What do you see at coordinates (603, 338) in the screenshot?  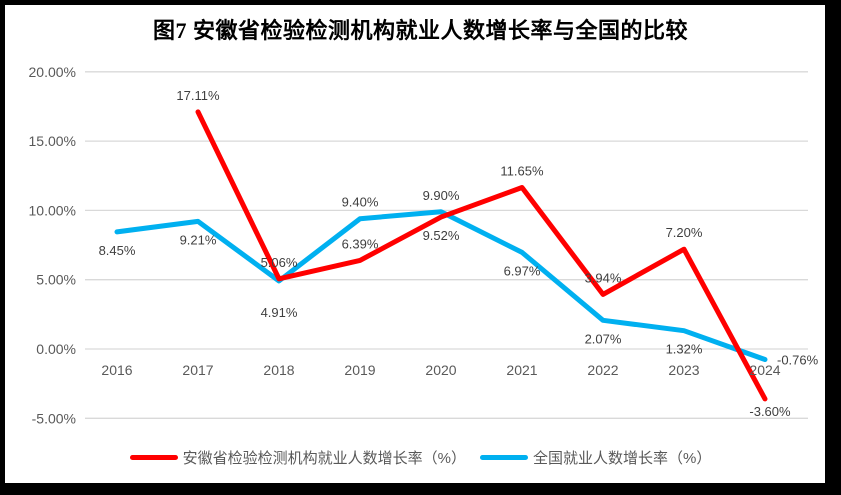 I see `national-data-label: 2.07%` at bounding box center [603, 338].